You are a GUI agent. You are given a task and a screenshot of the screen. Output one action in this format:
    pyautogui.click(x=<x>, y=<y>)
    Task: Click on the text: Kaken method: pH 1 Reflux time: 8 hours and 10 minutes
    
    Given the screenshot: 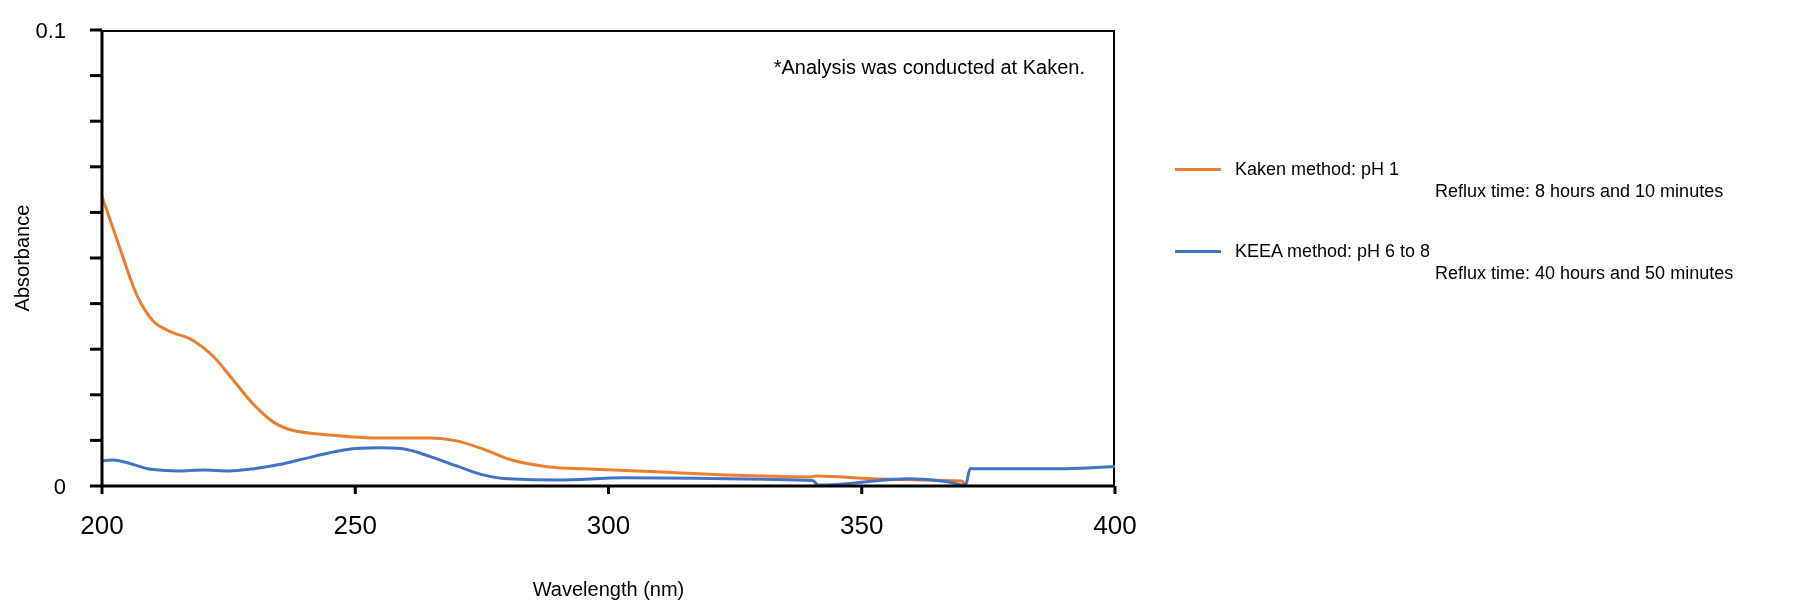 What is the action you would take?
    pyautogui.click(x=1479, y=180)
    